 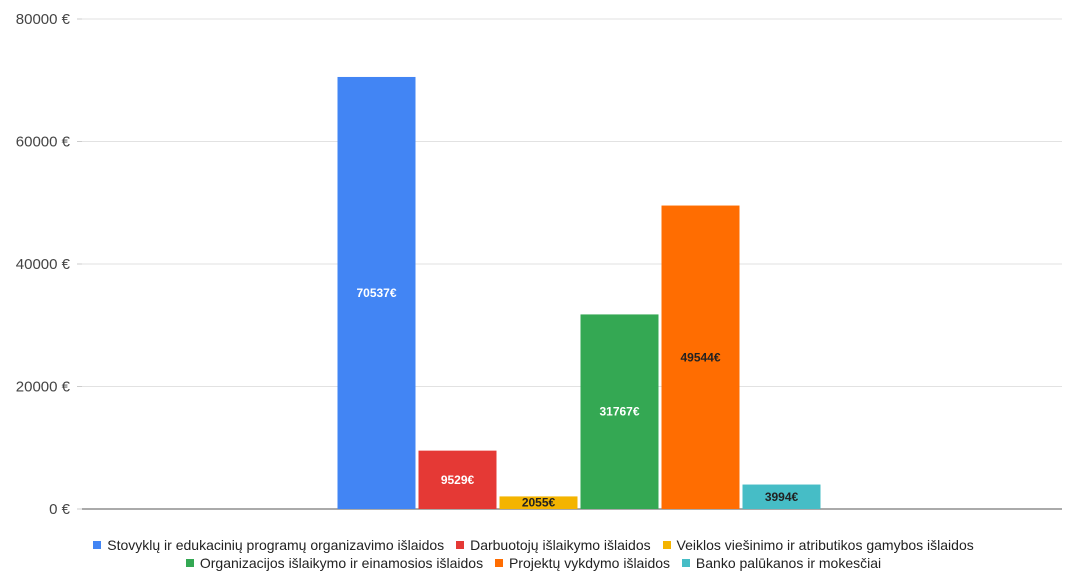 I want to click on y-tick-label: 20000 €, so click(x=43, y=387).